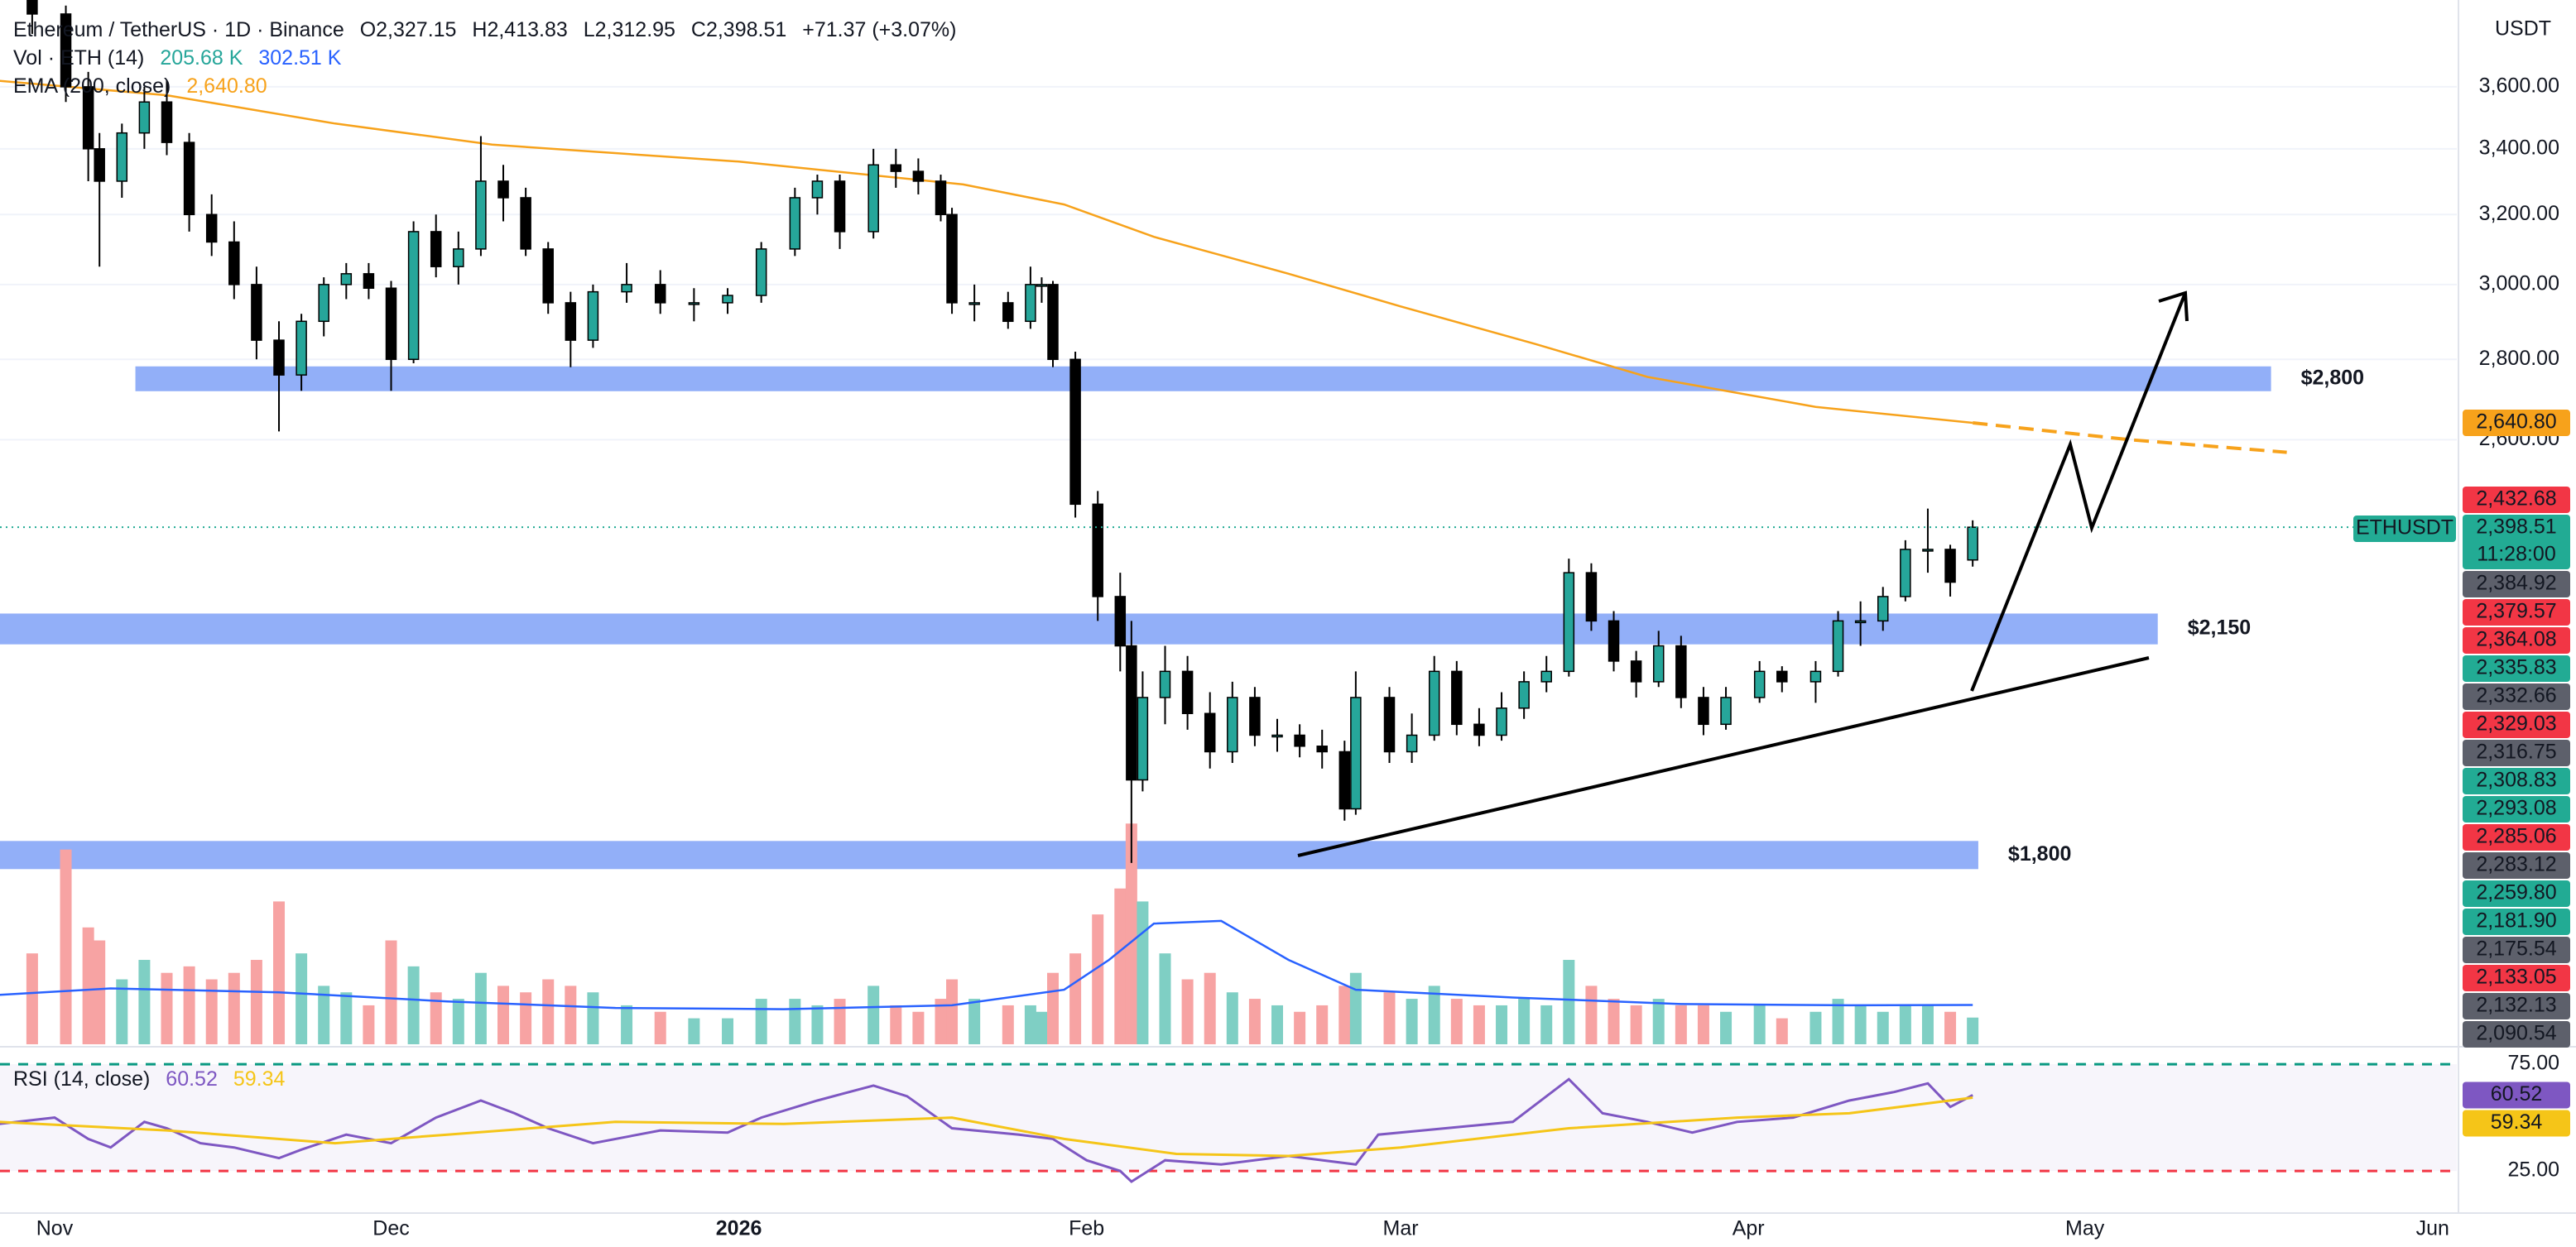 This screenshot has height=1247, width=2576. Describe the element at coordinates (2516, 921) in the screenshot. I see `price-label: 2,181.90` at that location.